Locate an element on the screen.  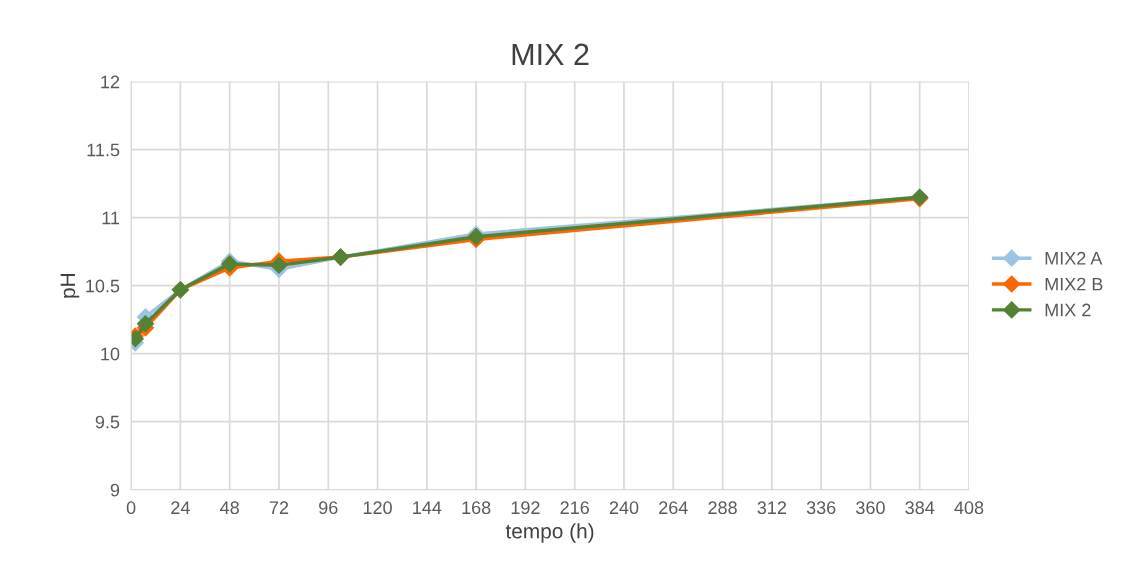
y-tick-label: 10.5 is located at coordinates (103, 286).